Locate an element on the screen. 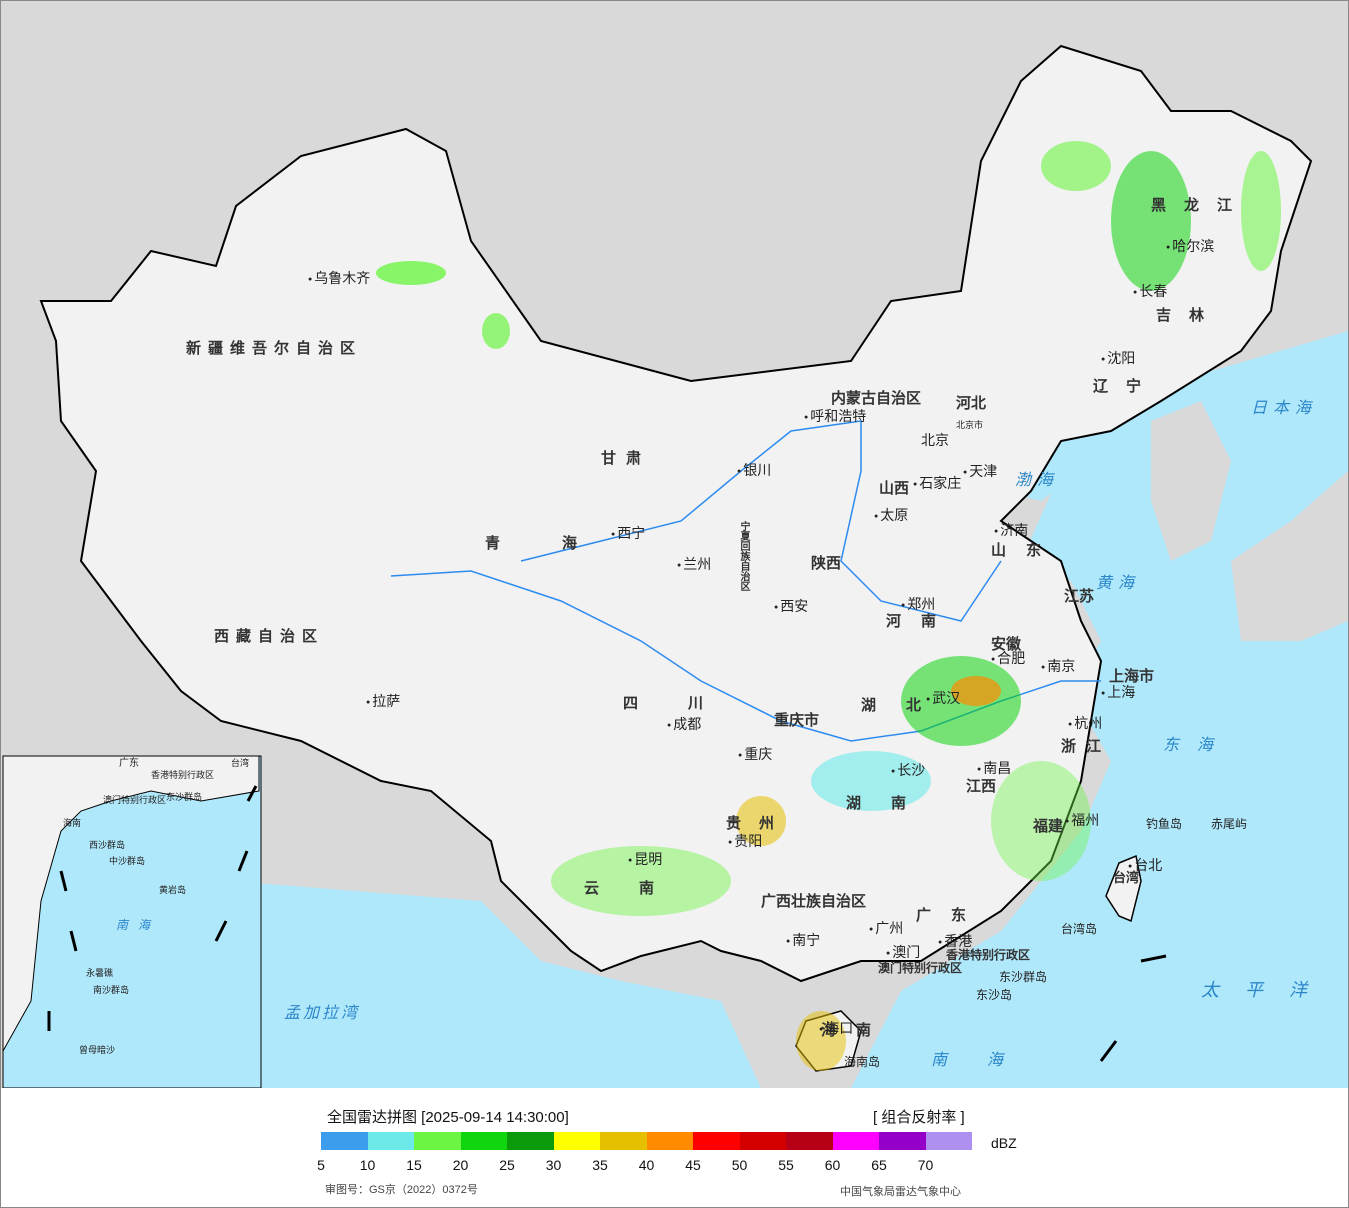  province-label: 湖南 is located at coordinates (891, 803).